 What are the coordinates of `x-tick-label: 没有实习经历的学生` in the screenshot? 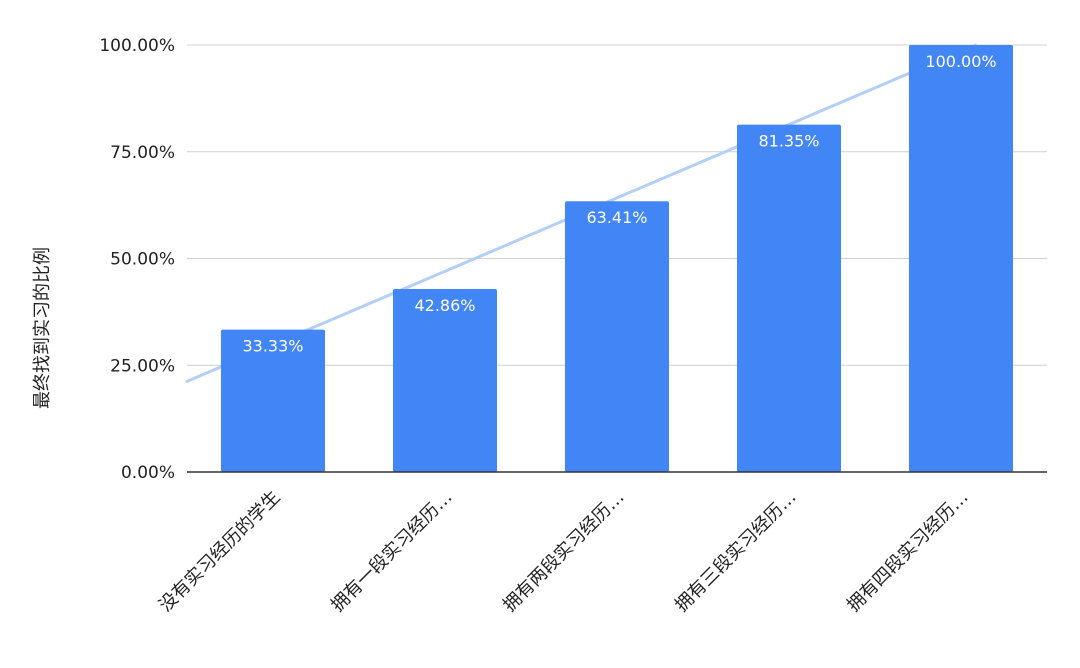 It's located at (219, 551).